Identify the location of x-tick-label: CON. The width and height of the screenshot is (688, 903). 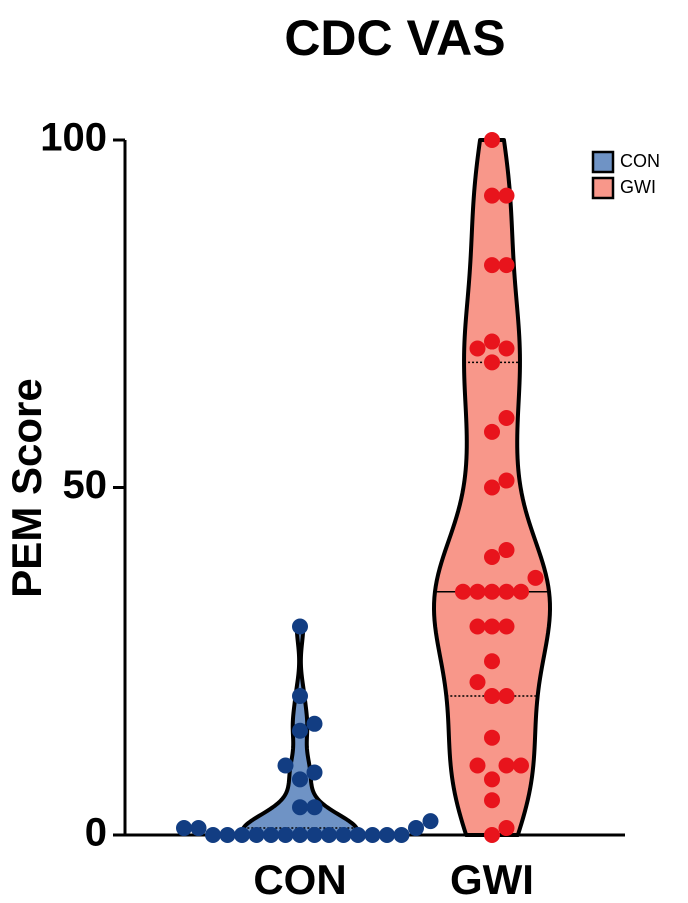
(299, 879).